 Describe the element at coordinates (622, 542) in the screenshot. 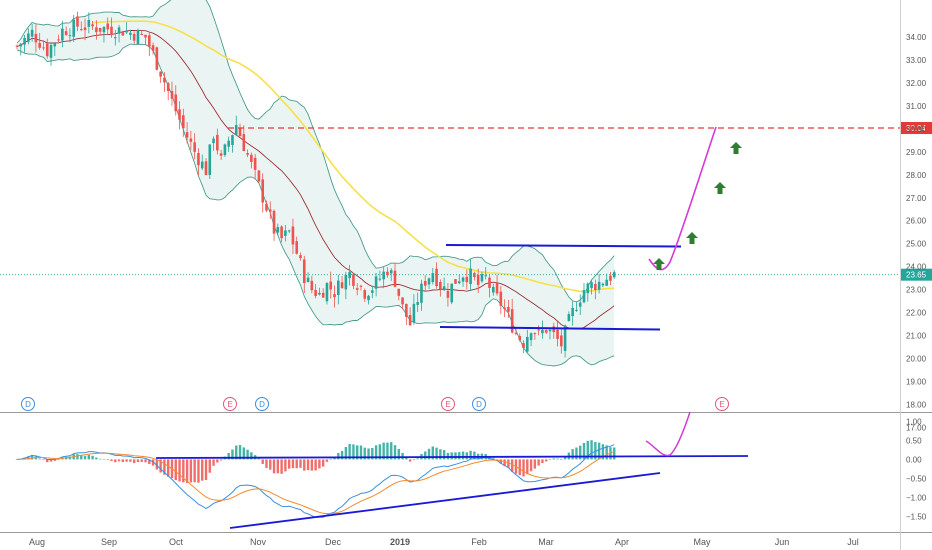

I see `x-tick-label: Apr` at that location.